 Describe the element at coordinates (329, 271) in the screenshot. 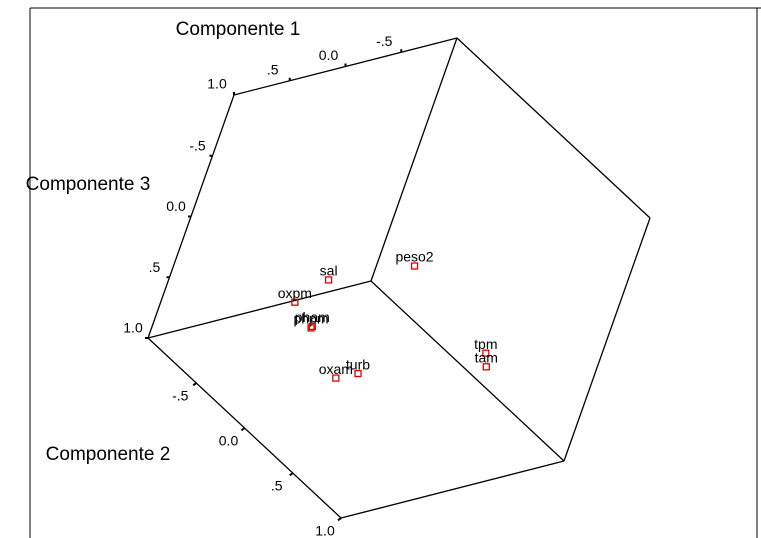

I see `point-label: sal` at that location.